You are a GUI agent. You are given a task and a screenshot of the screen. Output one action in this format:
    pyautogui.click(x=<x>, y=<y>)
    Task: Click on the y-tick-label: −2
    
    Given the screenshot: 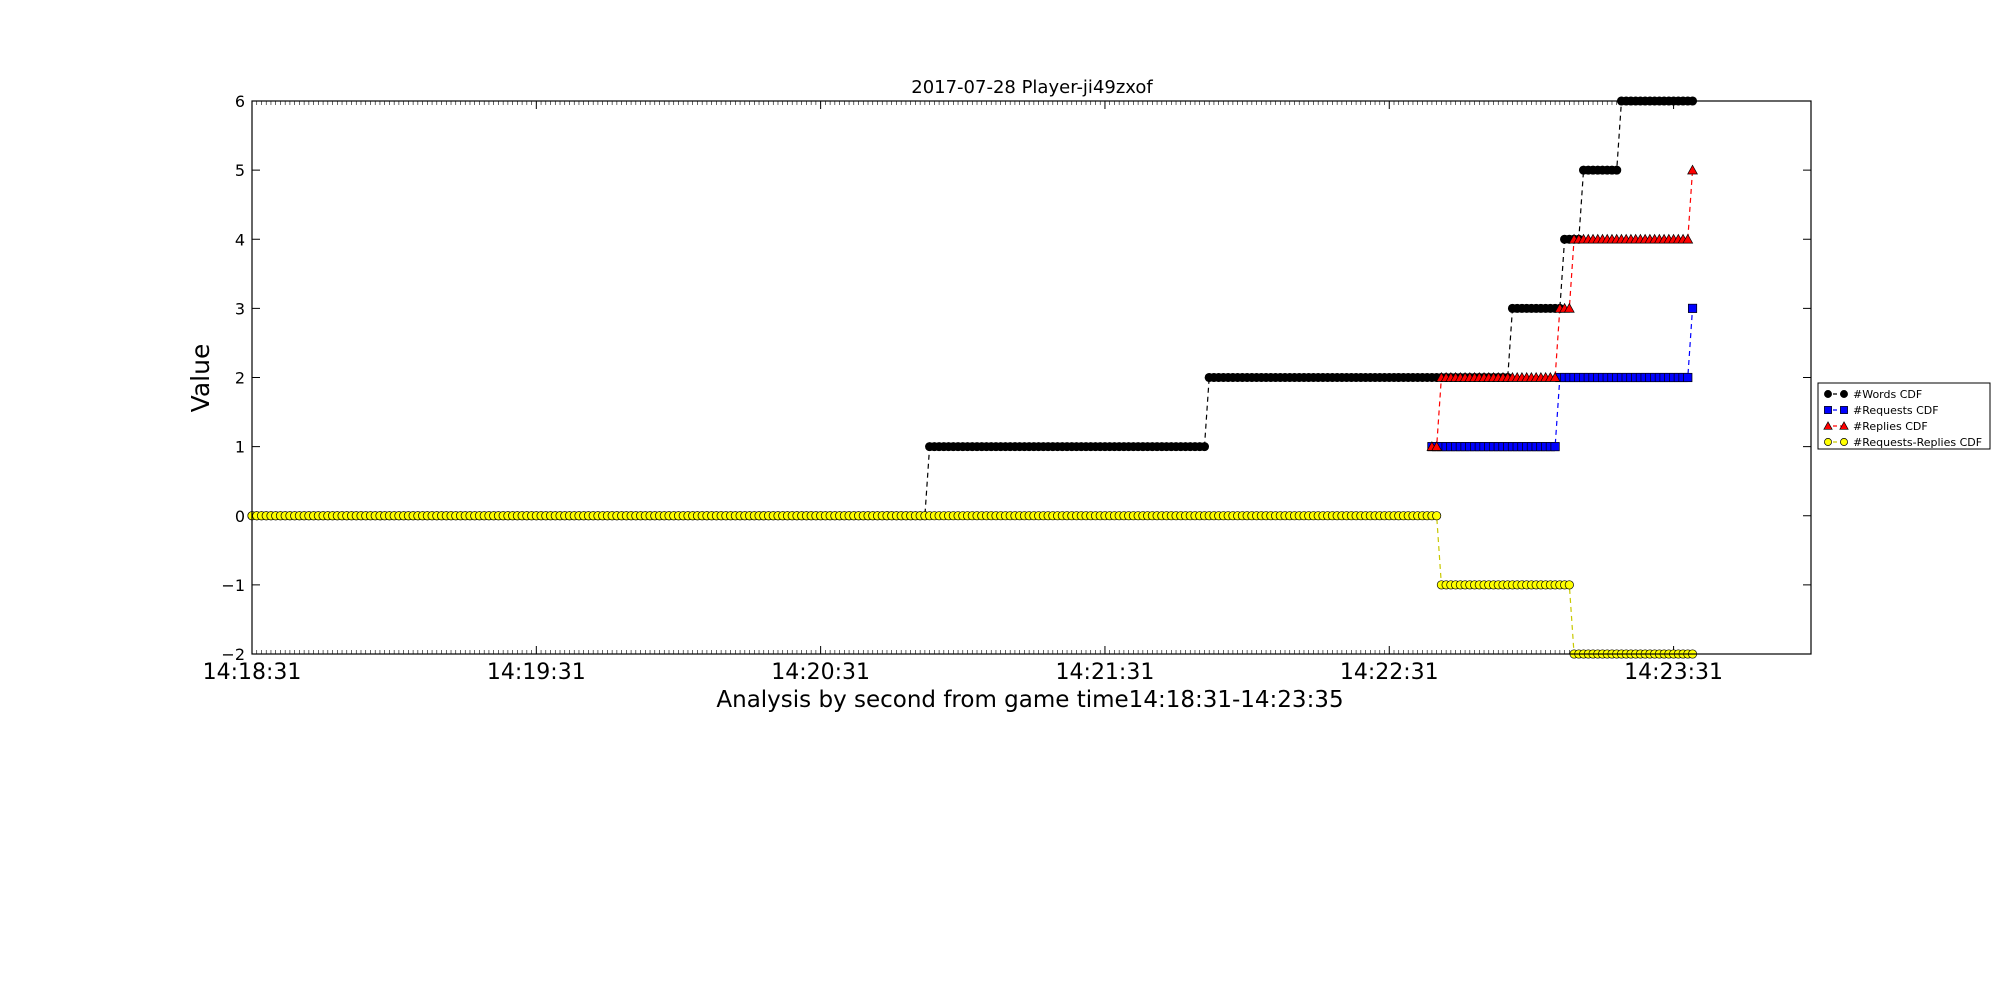 What is the action you would take?
    pyautogui.click(x=233, y=654)
    